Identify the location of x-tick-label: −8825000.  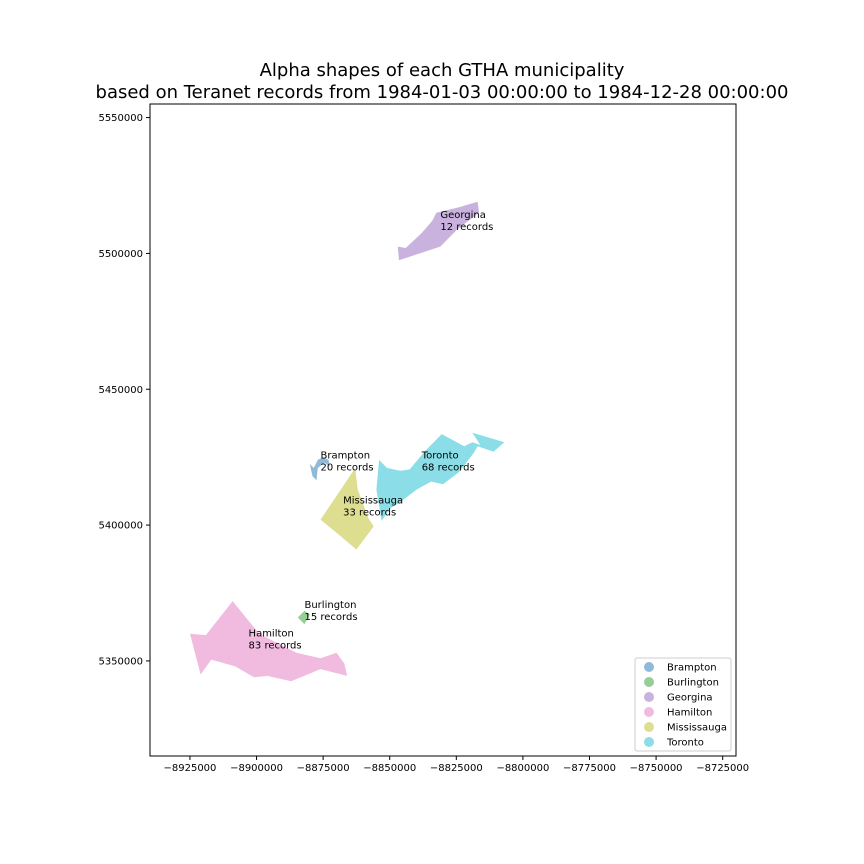
(456, 768).